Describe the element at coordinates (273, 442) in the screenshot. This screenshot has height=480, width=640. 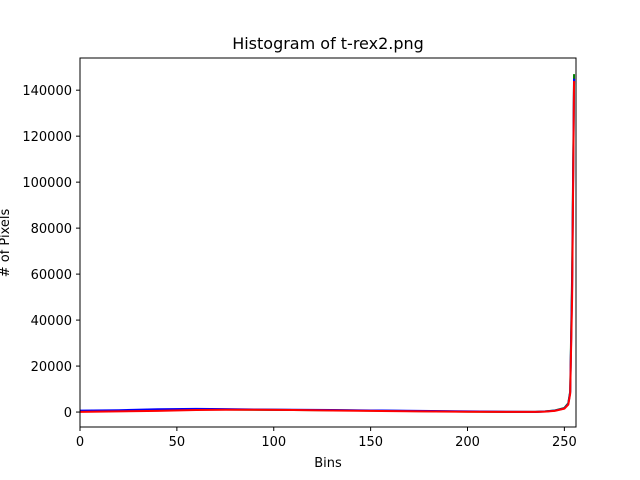
I see `x-tick-label: 100` at that location.